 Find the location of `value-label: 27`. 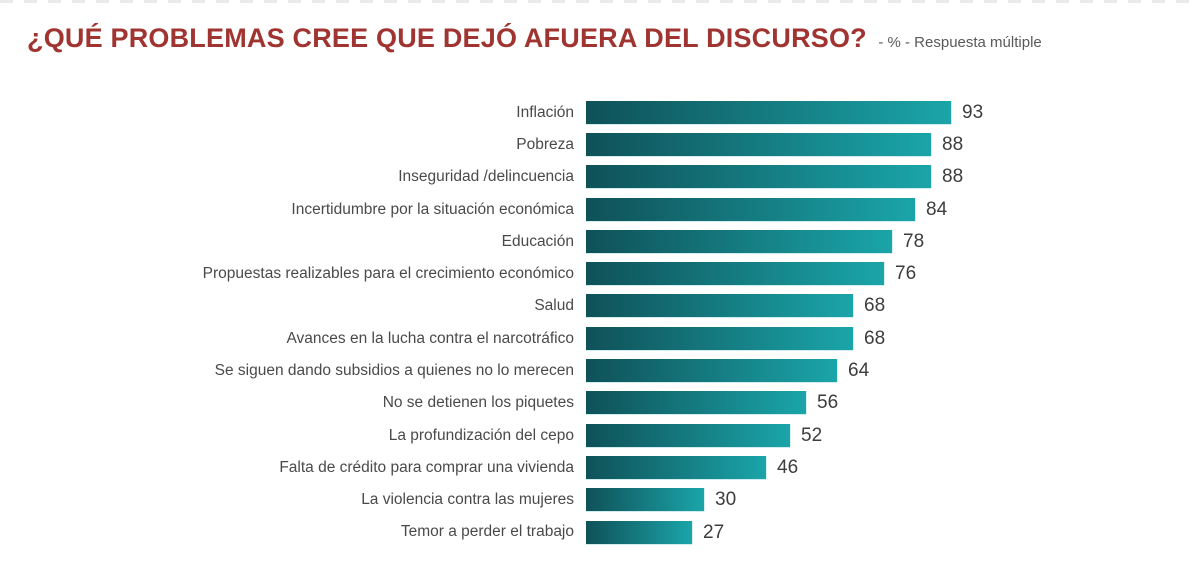

value-label: 27 is located at coordinates (714, 532).